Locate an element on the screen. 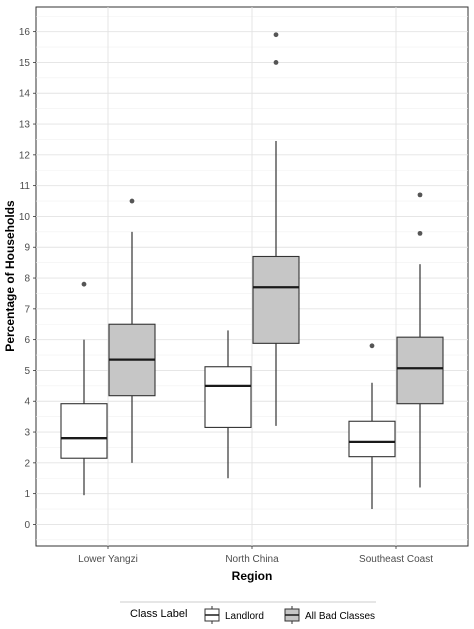  y-tick-label: 6 is located at coordinates (27, 340).